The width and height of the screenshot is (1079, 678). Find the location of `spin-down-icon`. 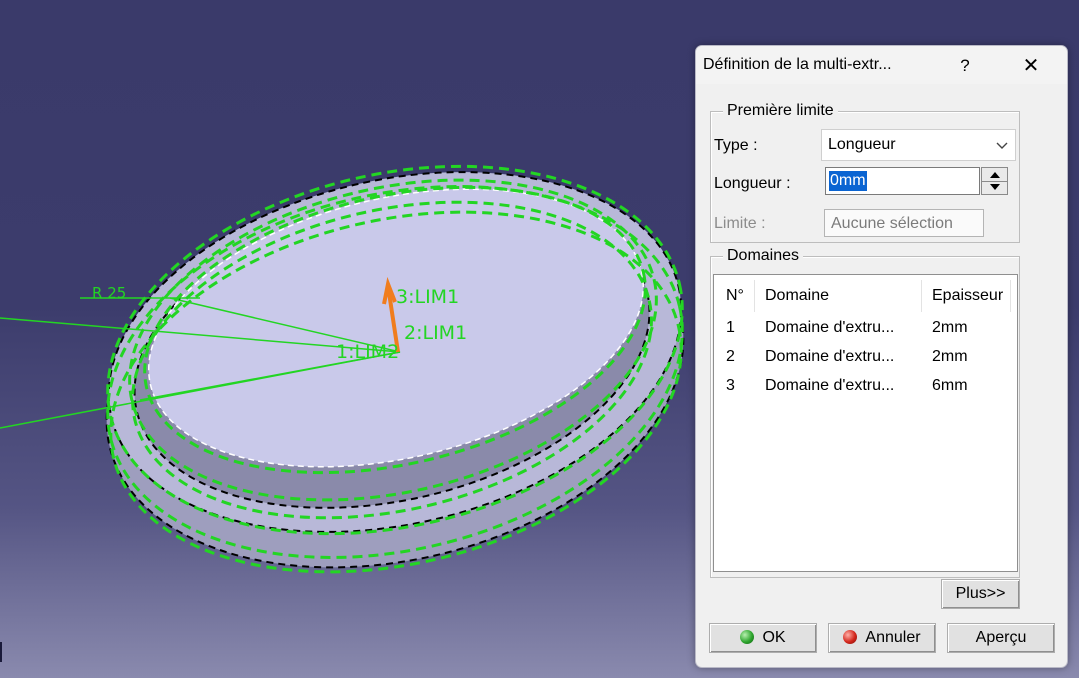

spin-down-icon is located at coordinates (994, 187).